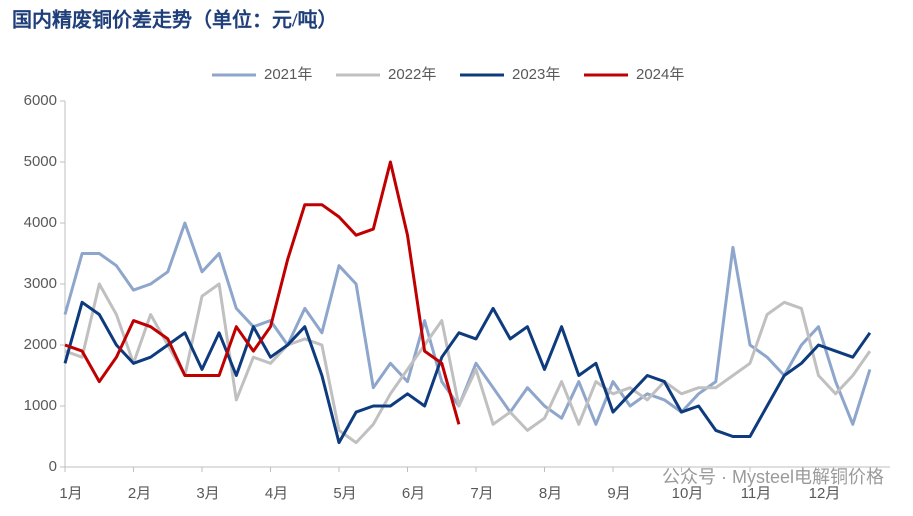 Image resolution: width=913 pixels, height=516 pixels. I want to click on x-tick-label: 1月, so click(70, 493).